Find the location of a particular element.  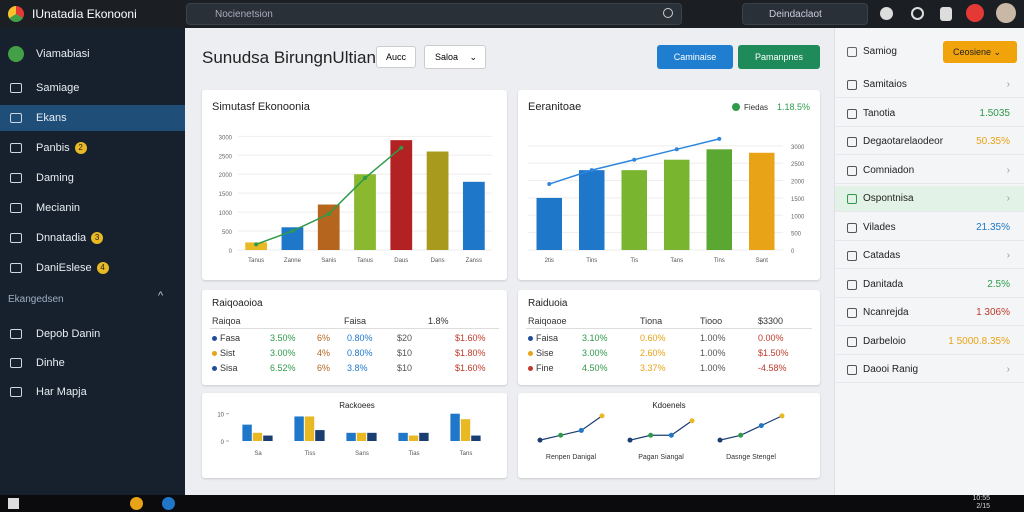

table-cell: 3.10% is located at coordinates (595, 338).